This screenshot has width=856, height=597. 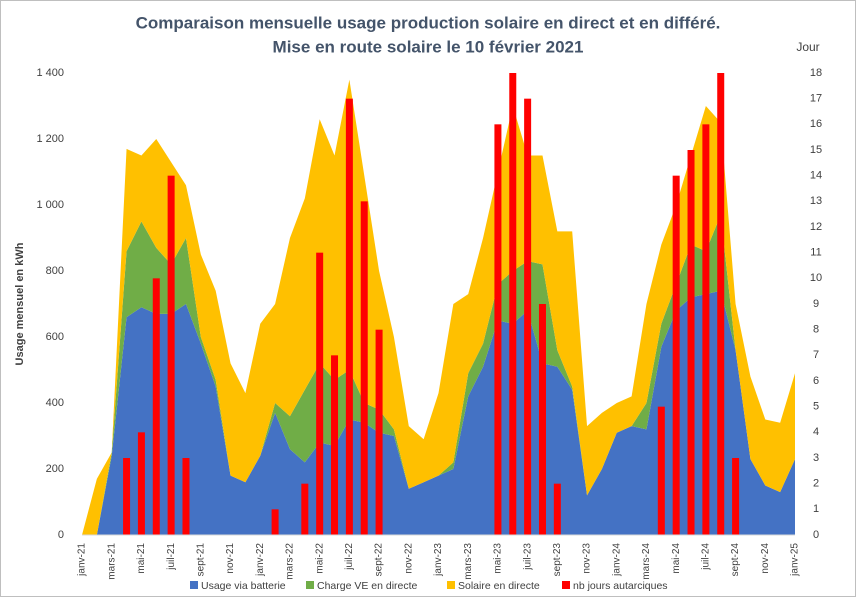 I want to click on y-tick-label: 800, so click(x=55, y=271).